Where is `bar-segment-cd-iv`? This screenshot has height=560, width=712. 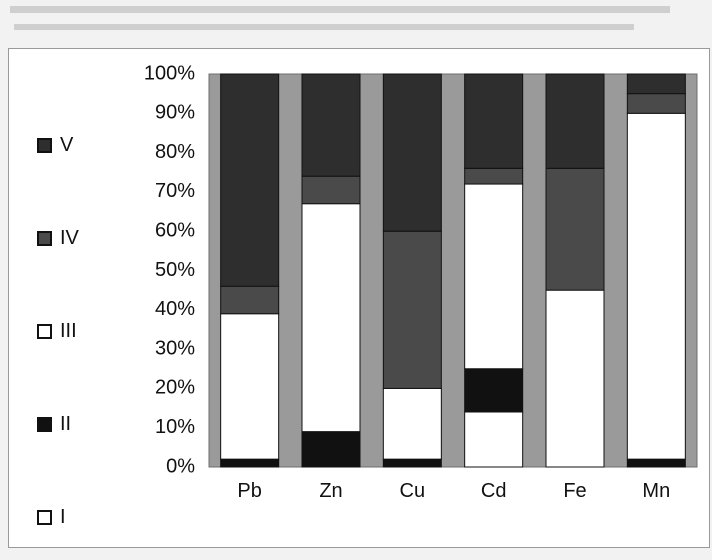 bar-segment-cd-iv is located at coordinates (494, 176).